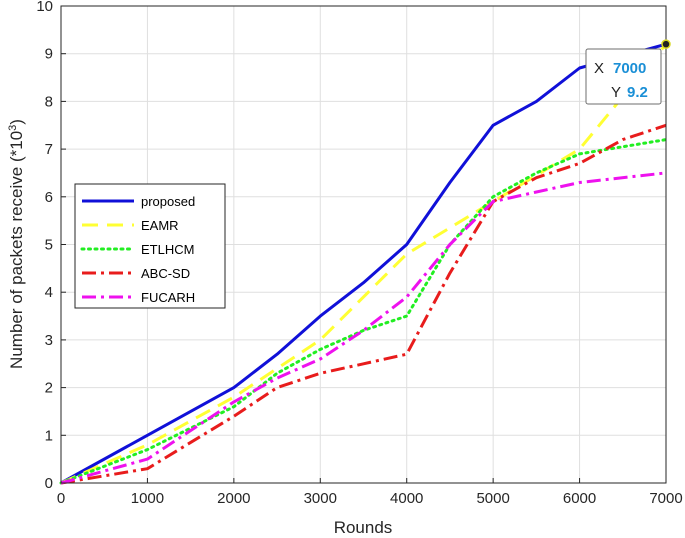 The width and height of the screenshot is (685, 538). Describe the element at coordinates (320, 498) in the screenshot. I see `x-tick-label: 3000` at that location.